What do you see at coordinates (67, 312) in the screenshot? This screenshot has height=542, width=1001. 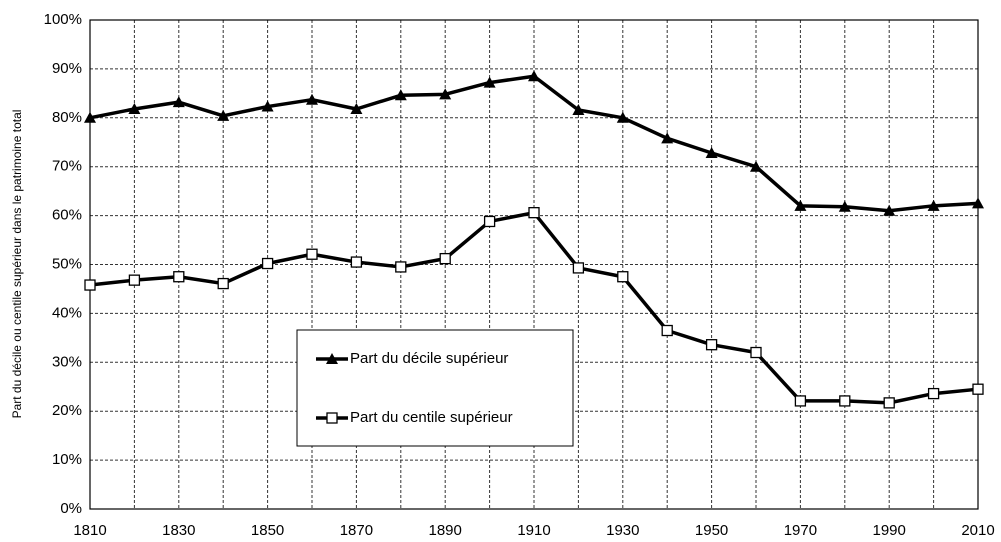 I see `y-tick-label: 40%` at bounding box center [67, 312].